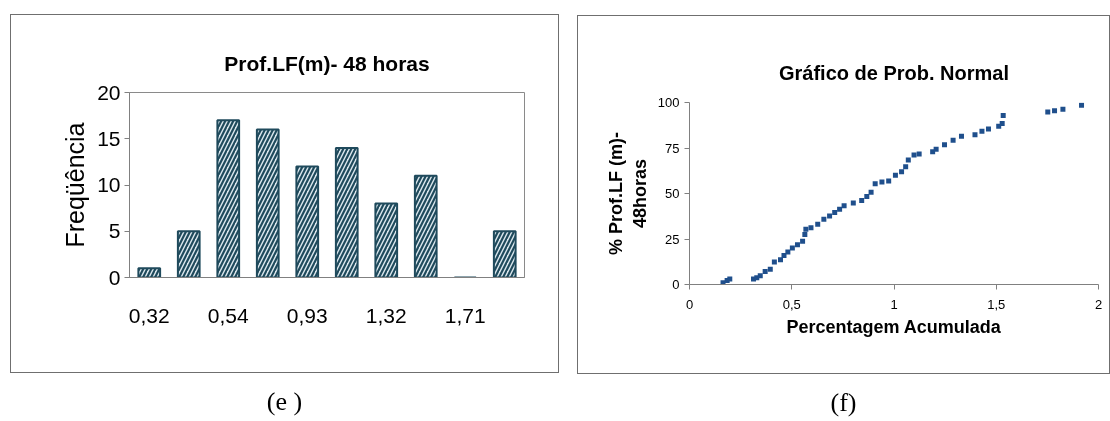 This screenshot has width=1110, height=421. I want to click on x-tick-label: 0,5, so click(791, 304).